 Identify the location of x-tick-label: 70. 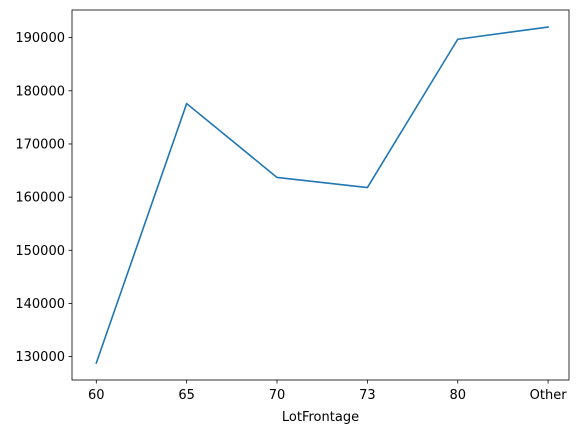
(277, 395).